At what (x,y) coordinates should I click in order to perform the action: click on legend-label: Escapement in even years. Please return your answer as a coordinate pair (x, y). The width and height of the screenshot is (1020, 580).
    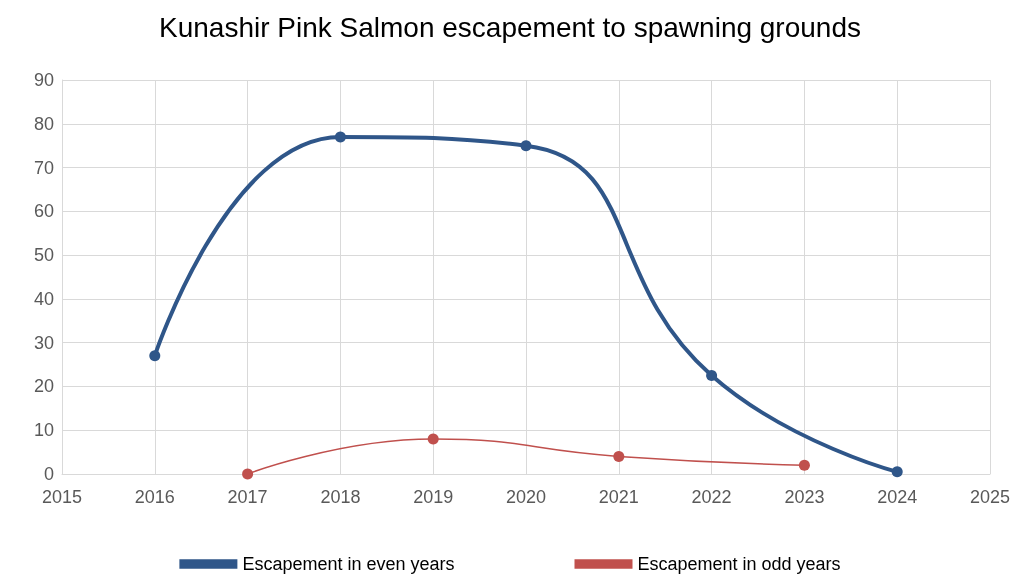
    Looking at the image, I should click on (348, 564).